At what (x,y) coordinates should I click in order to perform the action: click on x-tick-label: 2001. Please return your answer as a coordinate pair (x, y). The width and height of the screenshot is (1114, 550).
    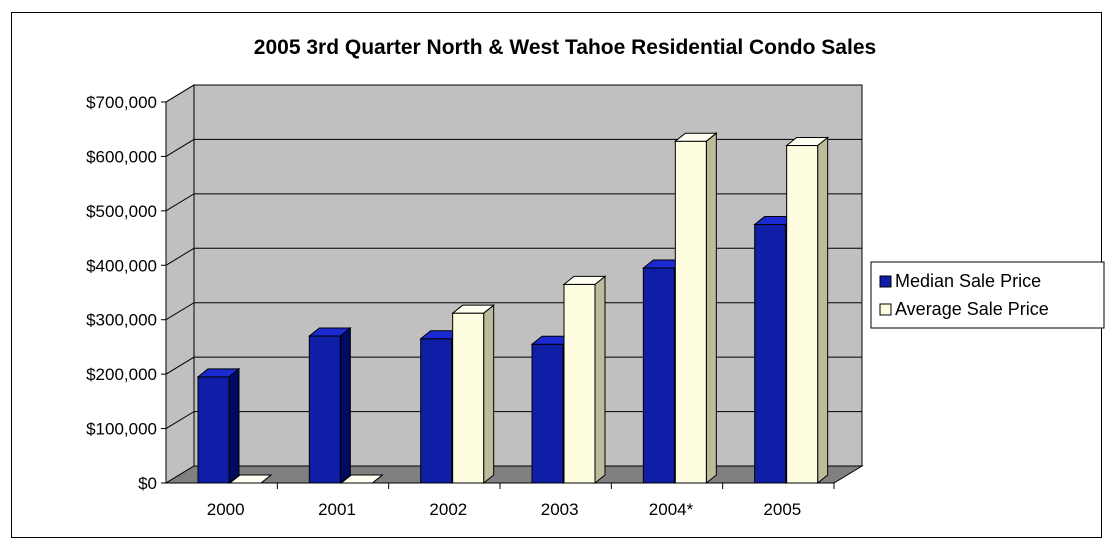
    Looking at the image, I should click on (337, 509).